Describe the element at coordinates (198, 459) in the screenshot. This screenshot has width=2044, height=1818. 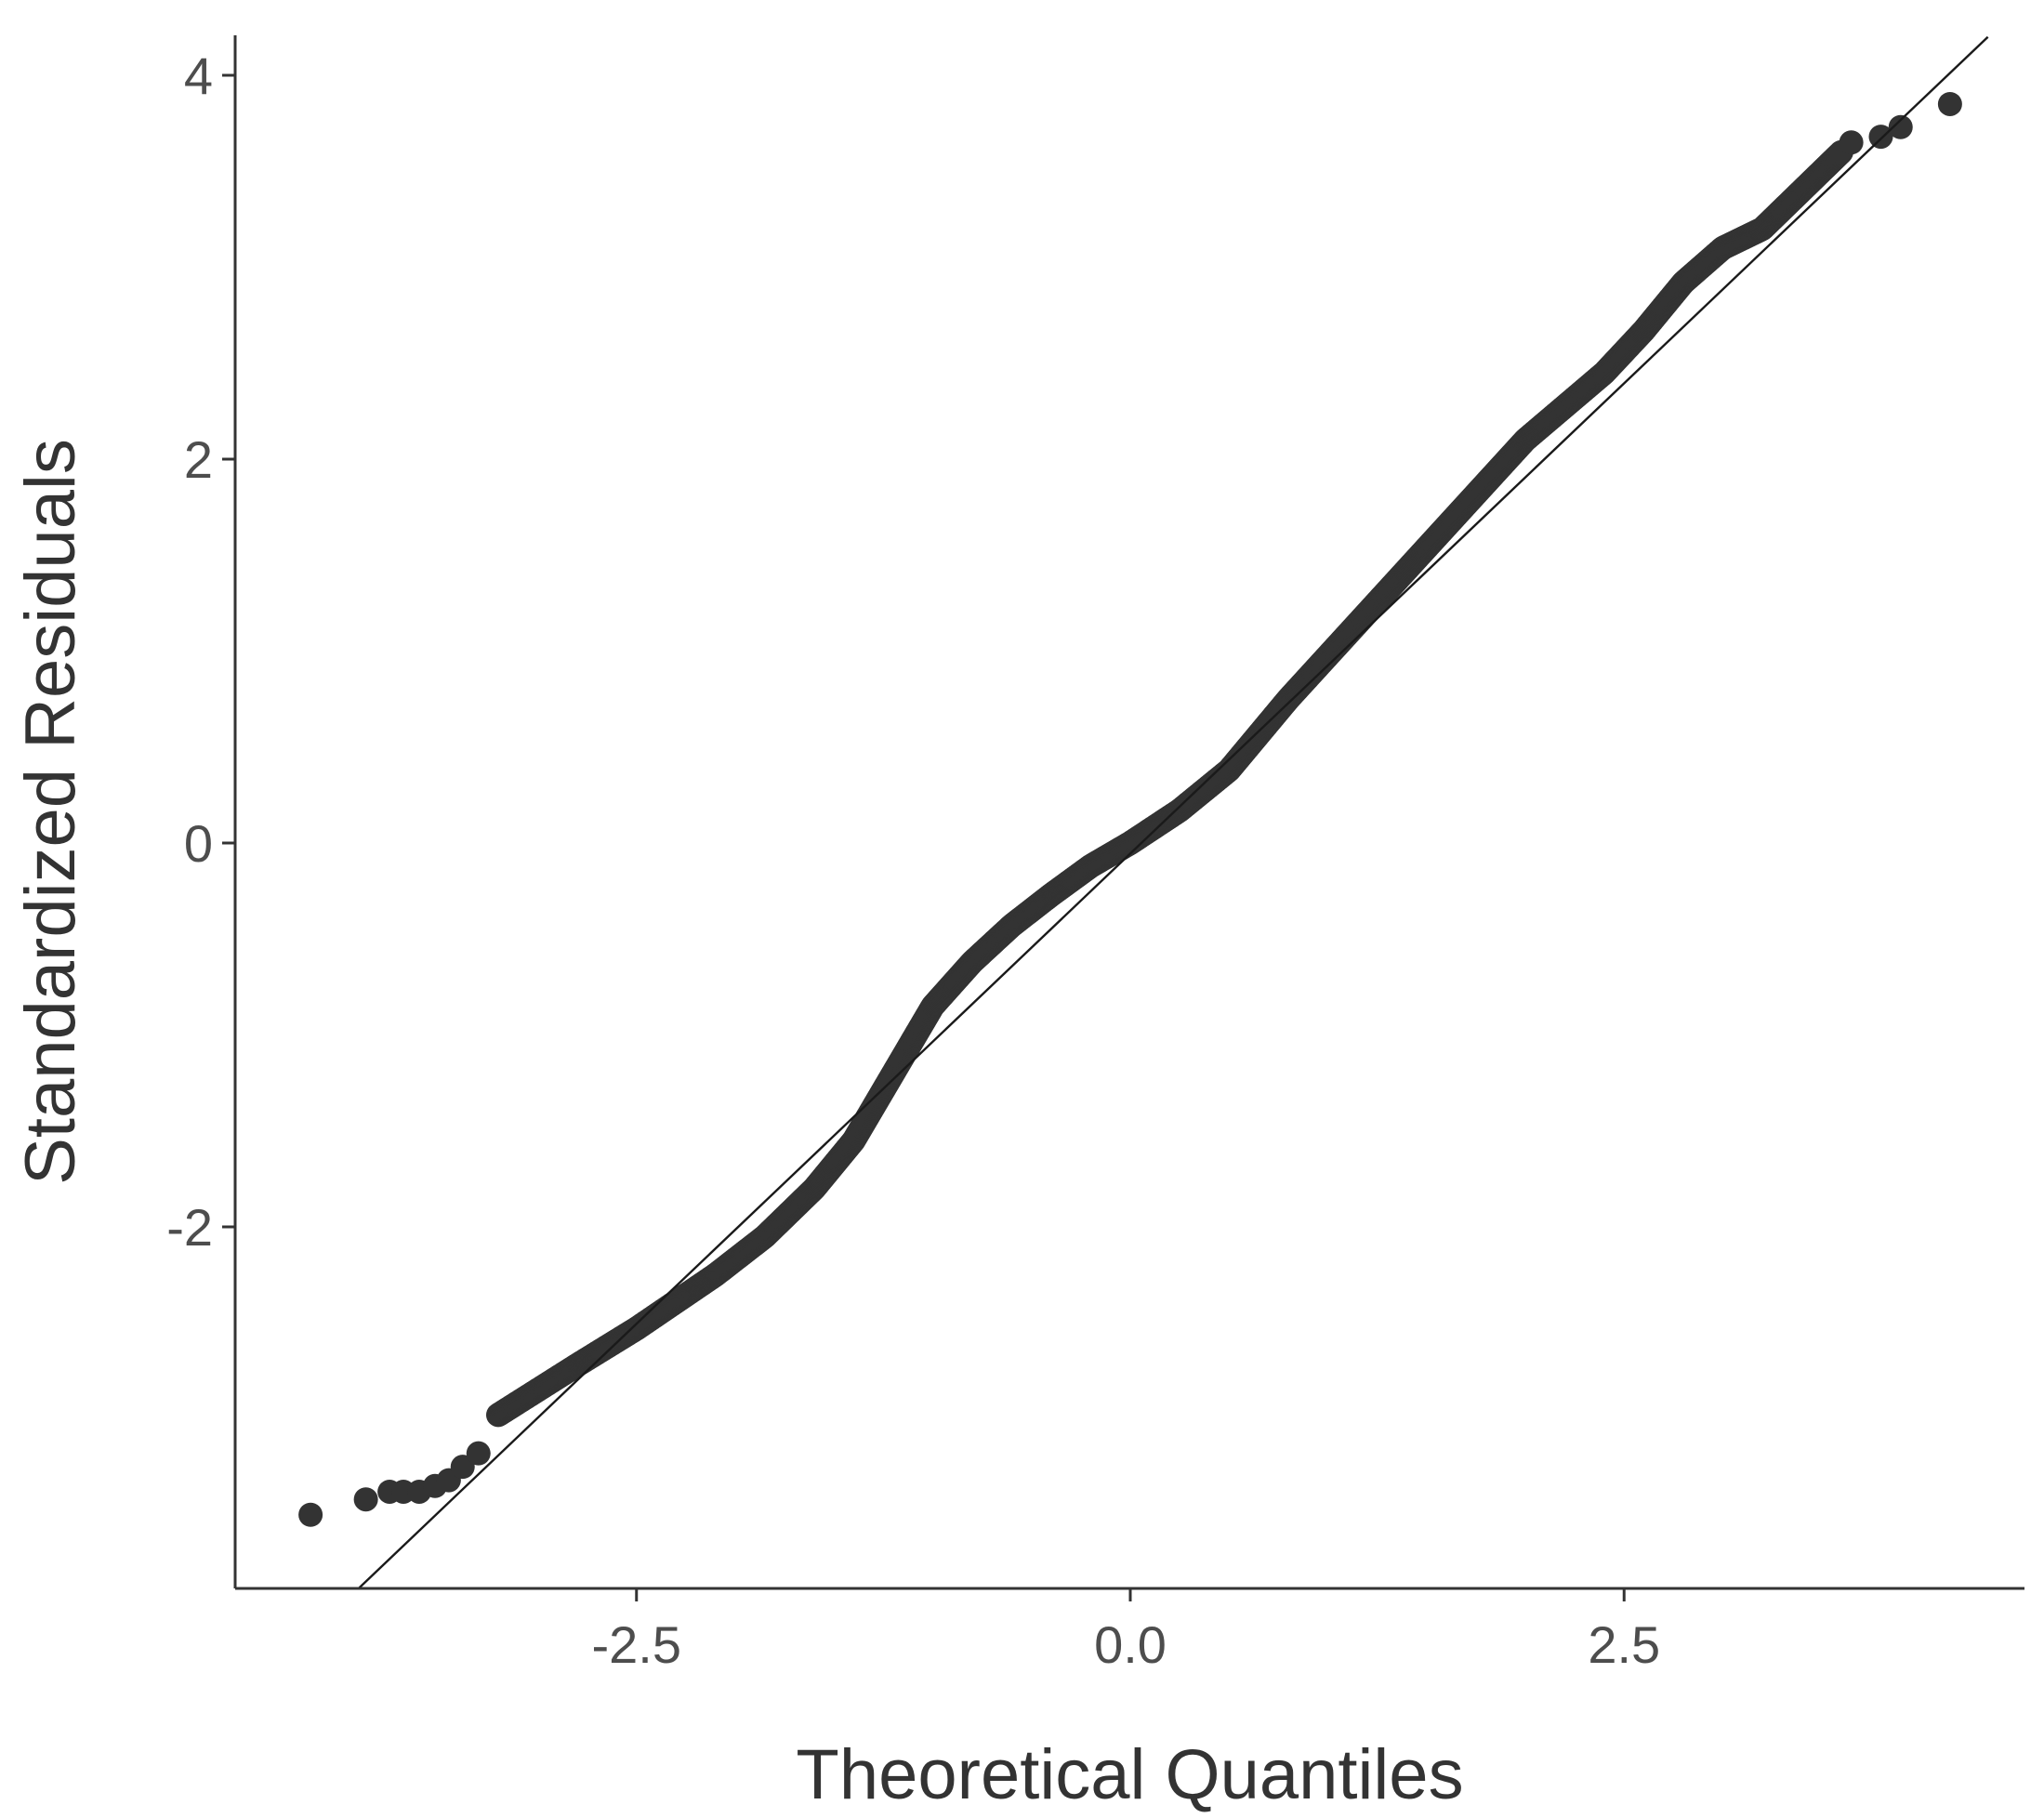
I see `y-tick-label: 2` at that location.